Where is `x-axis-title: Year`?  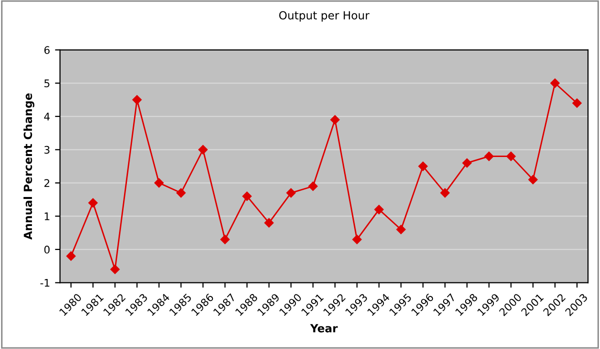 x-axis-title: Year is located at coordinates (324, 328).